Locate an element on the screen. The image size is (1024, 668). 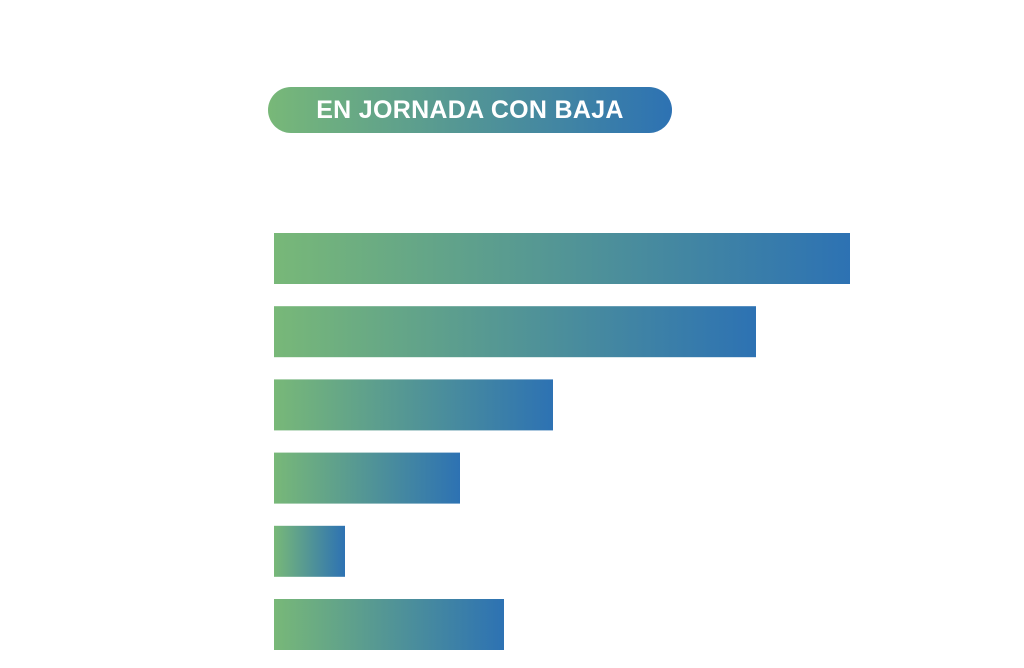
badge-label: EN JORNADA CON BAJA is located at coordinates (470, 109).